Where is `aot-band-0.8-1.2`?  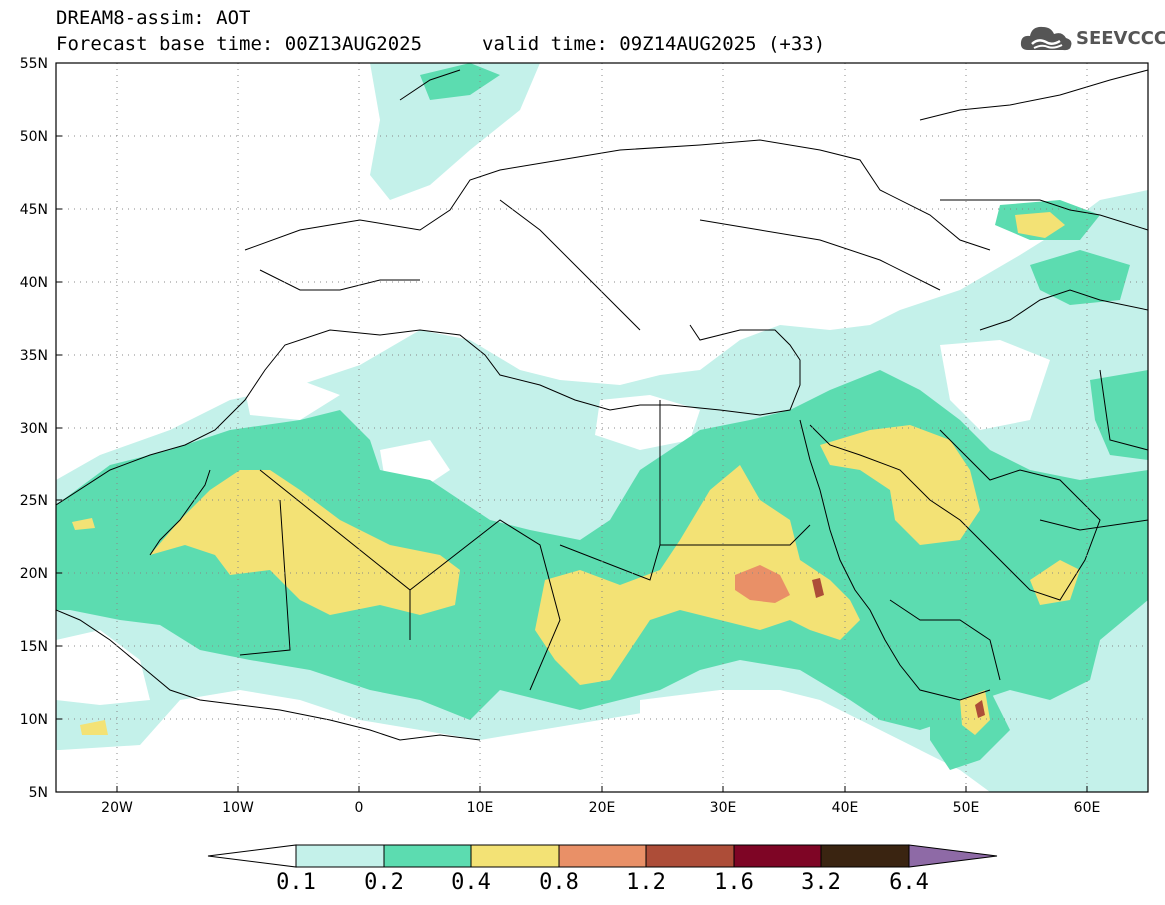 aot-band-0.8-1.2 is located at coordinates (762, 584).